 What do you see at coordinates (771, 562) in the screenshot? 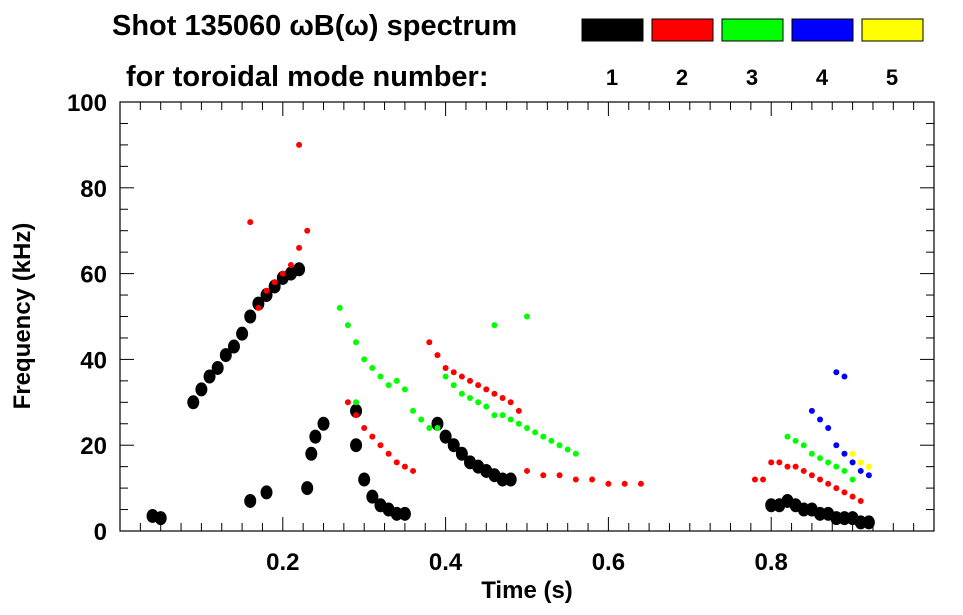
I see `x-tick-label: 0.8` at bounding box center [771, 562].